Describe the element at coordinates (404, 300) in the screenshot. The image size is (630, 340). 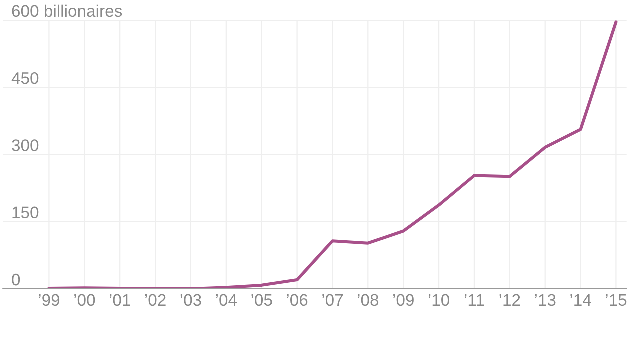
I see `x-tick-label: ’09` at that location.